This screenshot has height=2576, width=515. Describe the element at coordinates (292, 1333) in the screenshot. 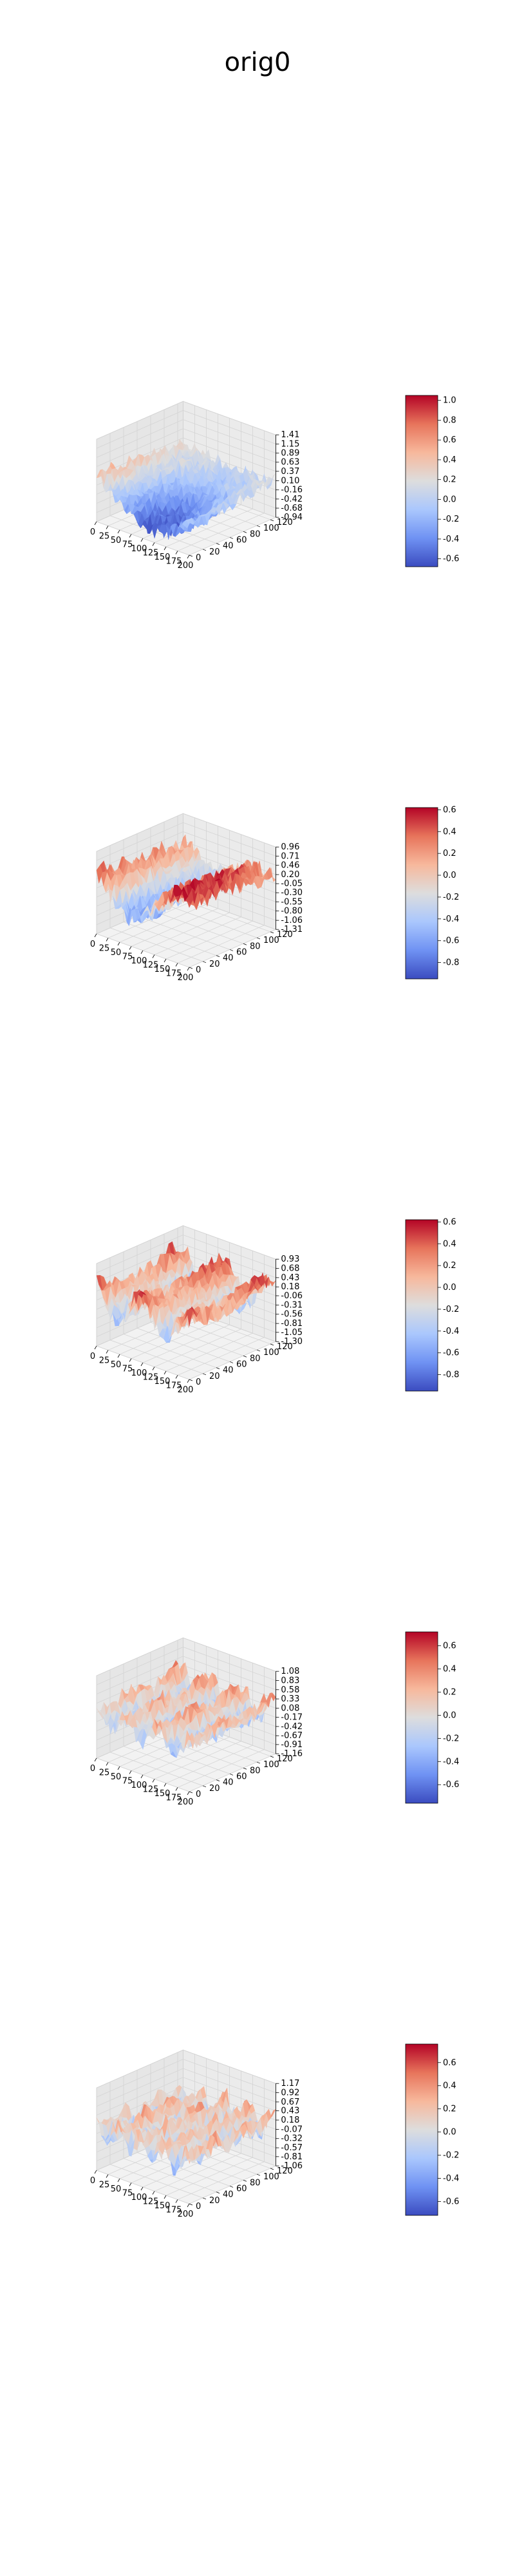

I see `z-tick-label: -1.05` at that location.